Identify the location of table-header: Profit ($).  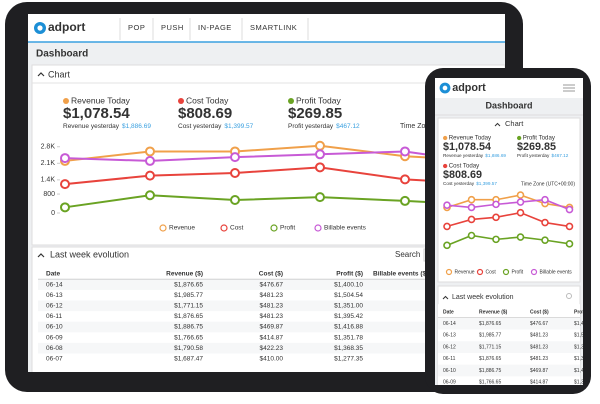
(349, 274).